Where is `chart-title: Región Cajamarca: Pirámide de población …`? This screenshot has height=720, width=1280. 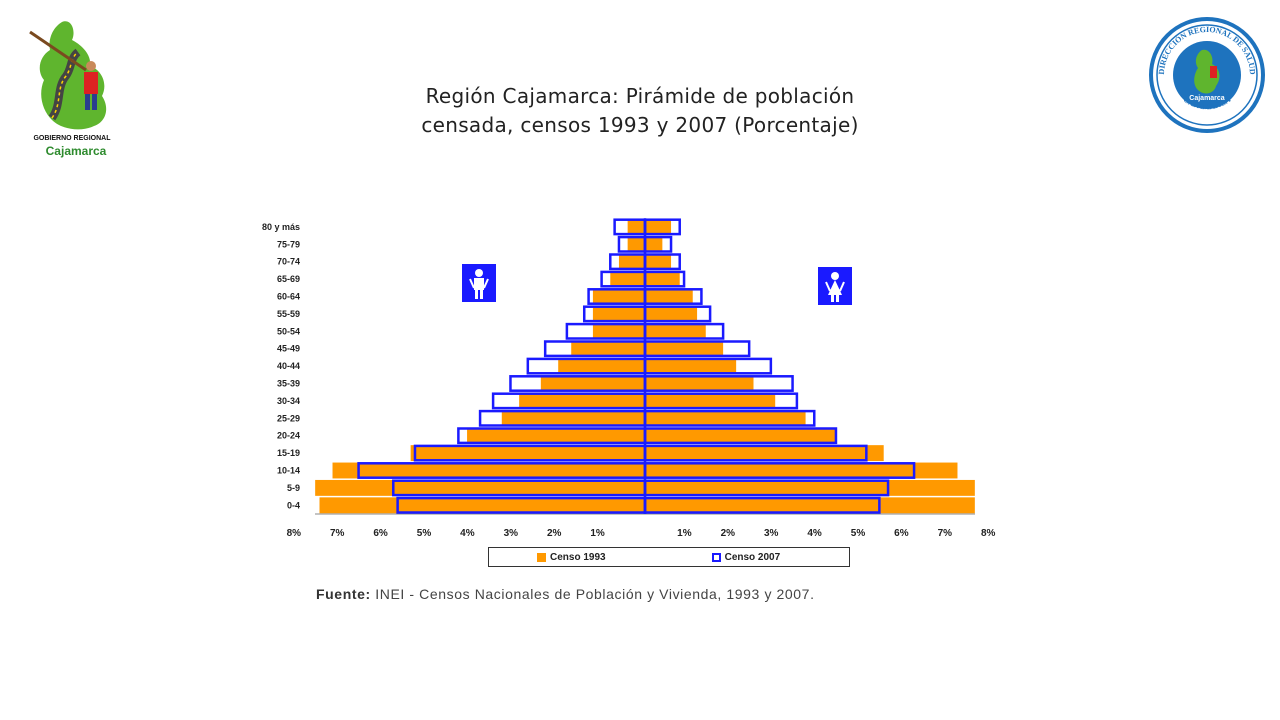
chart-title: Región Cajamarca: Pirámide de población … is located at coordinates (640, 111).